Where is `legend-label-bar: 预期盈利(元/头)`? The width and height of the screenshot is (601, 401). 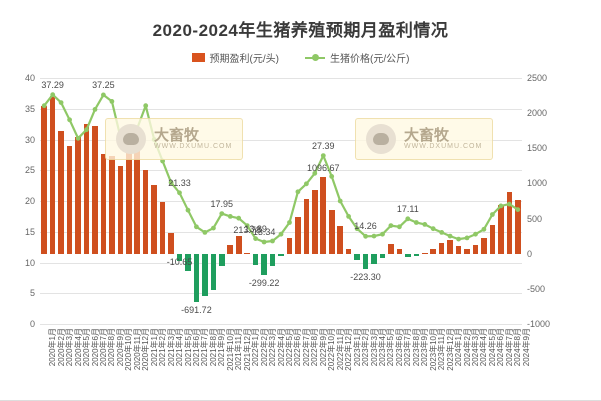
legend-label-bar: 预期盈利(元/头) is located at coordinates (244, 59).